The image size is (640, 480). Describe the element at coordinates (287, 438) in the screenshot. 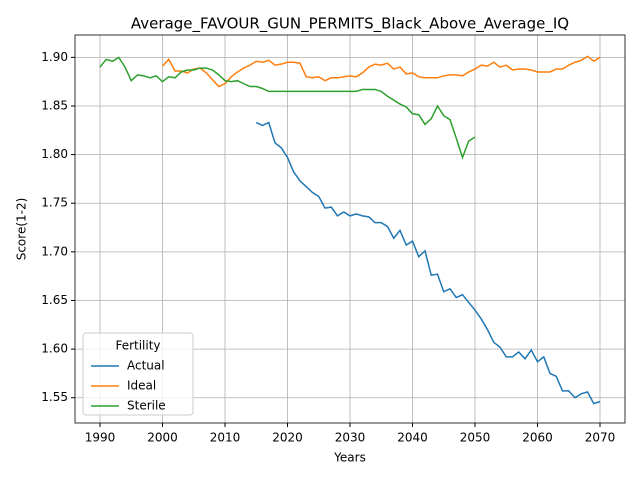

I see `x-tick-label: 2020` at that location.